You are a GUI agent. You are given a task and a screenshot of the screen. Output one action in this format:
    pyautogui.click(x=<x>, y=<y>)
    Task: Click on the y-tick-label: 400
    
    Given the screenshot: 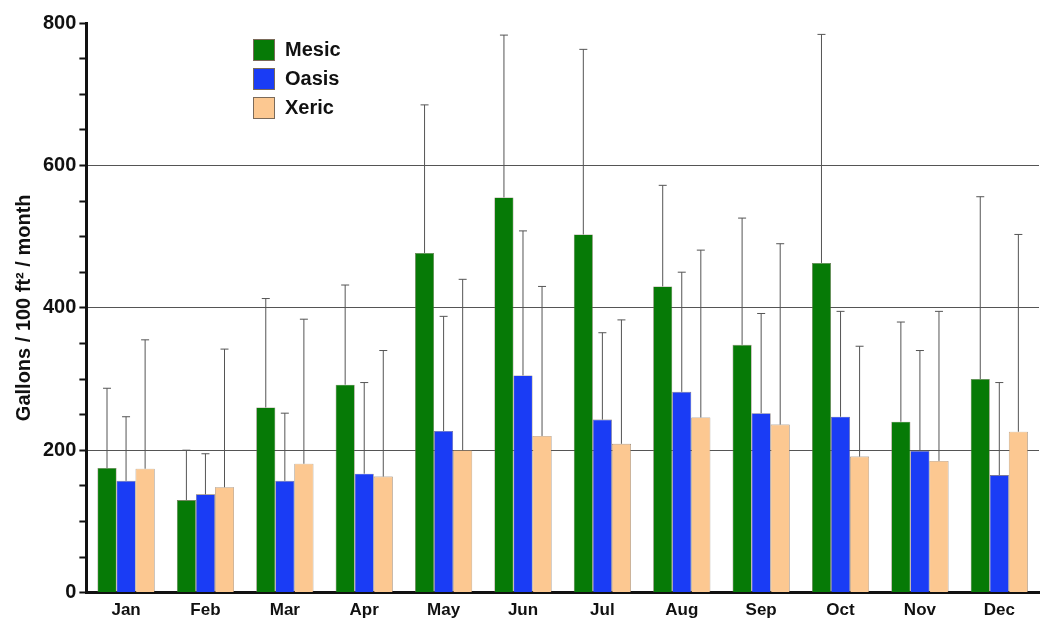 What is the action you would take?
    pyautogui.click(x=59, y=306)
    